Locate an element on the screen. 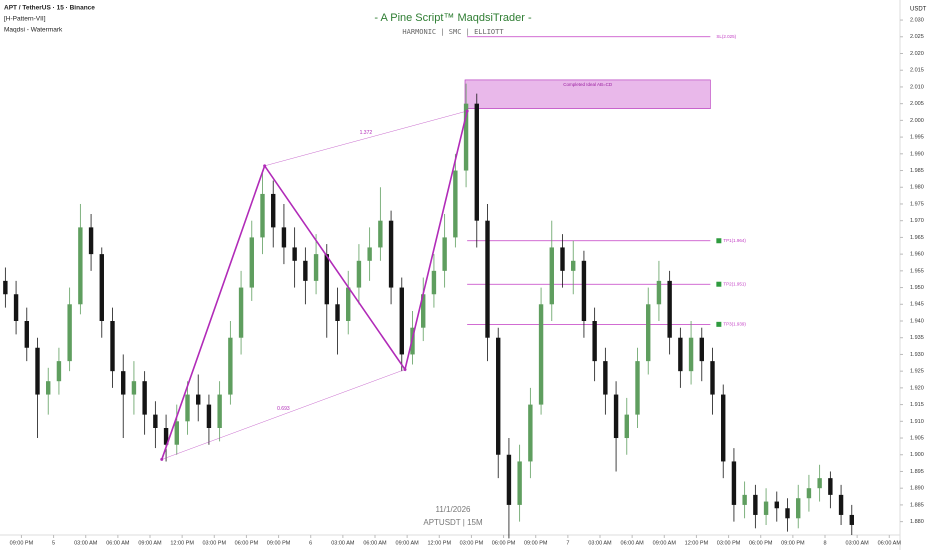  indicator-name: [H-Pattern-VII] is located at coordinates (25, 19).